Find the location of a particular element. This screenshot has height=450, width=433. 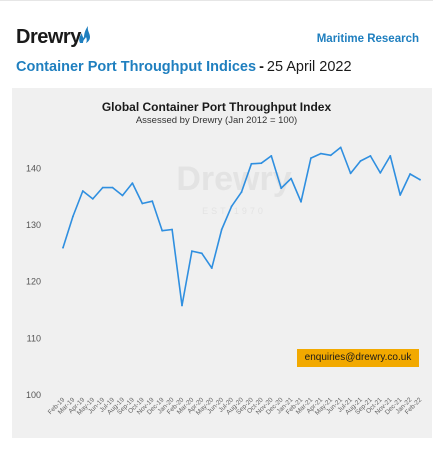

headline-title: Container Port Throughput Indices is located at coordinates (136, 67).